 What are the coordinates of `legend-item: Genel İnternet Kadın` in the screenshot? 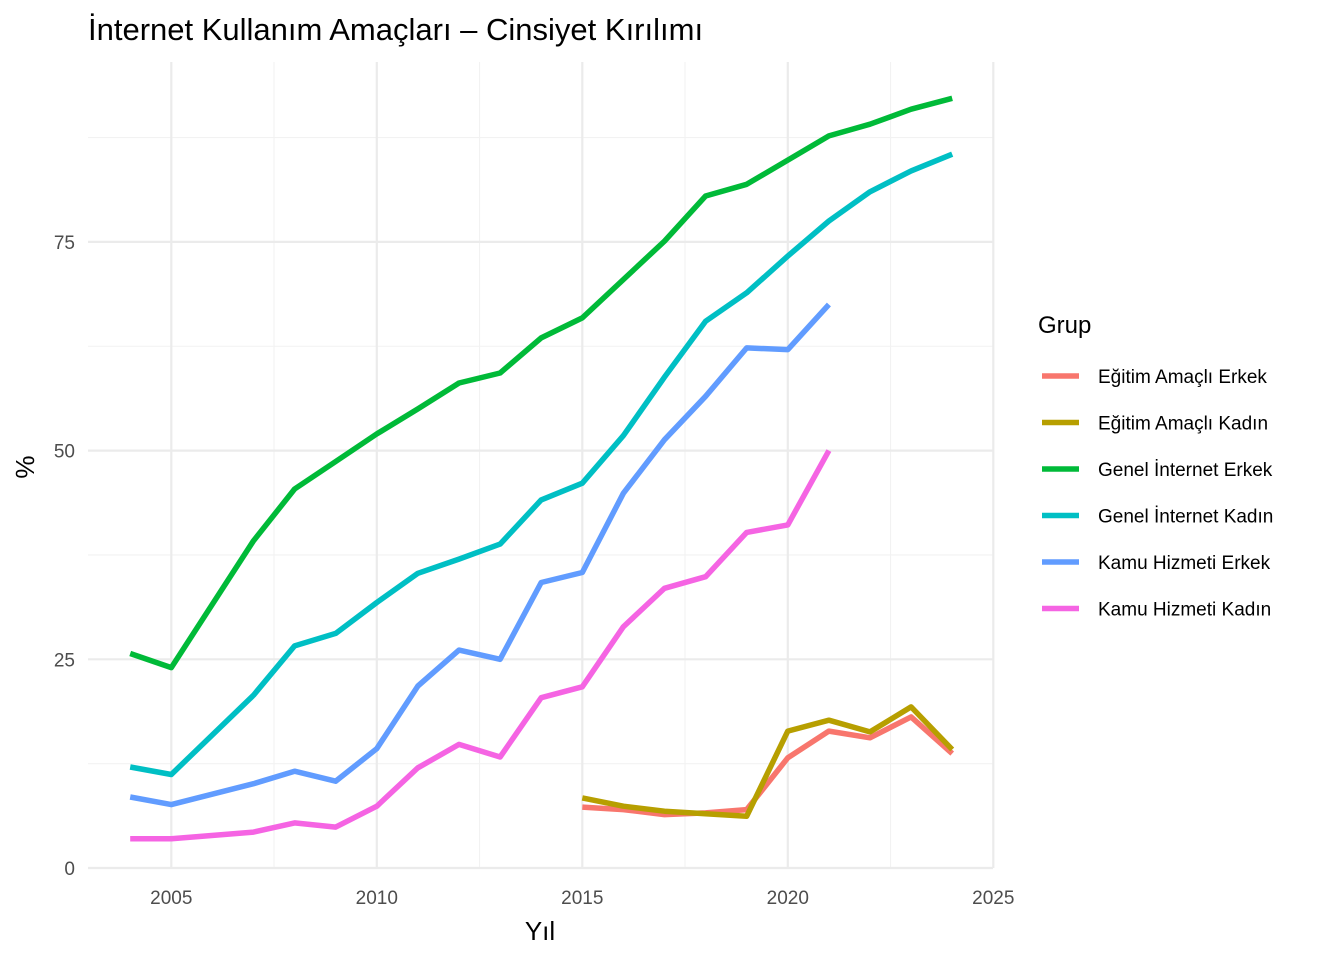 It's located at (1157, 517).